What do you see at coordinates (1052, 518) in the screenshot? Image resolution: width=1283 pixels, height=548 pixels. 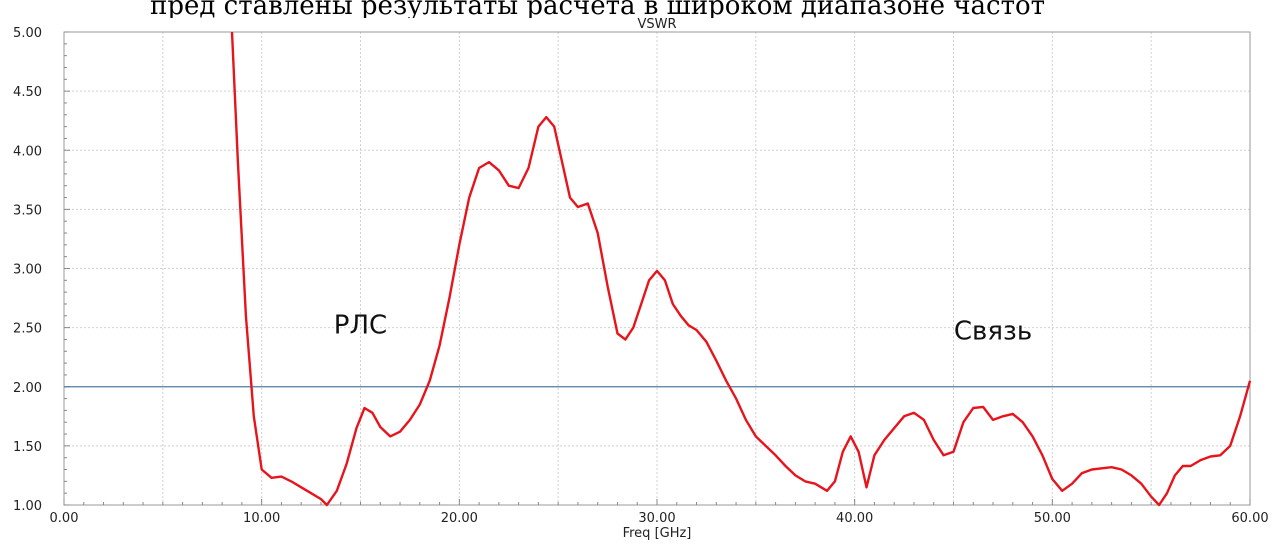 I see `x-tick-label: 50.00` at bounding box center [1052, 518].